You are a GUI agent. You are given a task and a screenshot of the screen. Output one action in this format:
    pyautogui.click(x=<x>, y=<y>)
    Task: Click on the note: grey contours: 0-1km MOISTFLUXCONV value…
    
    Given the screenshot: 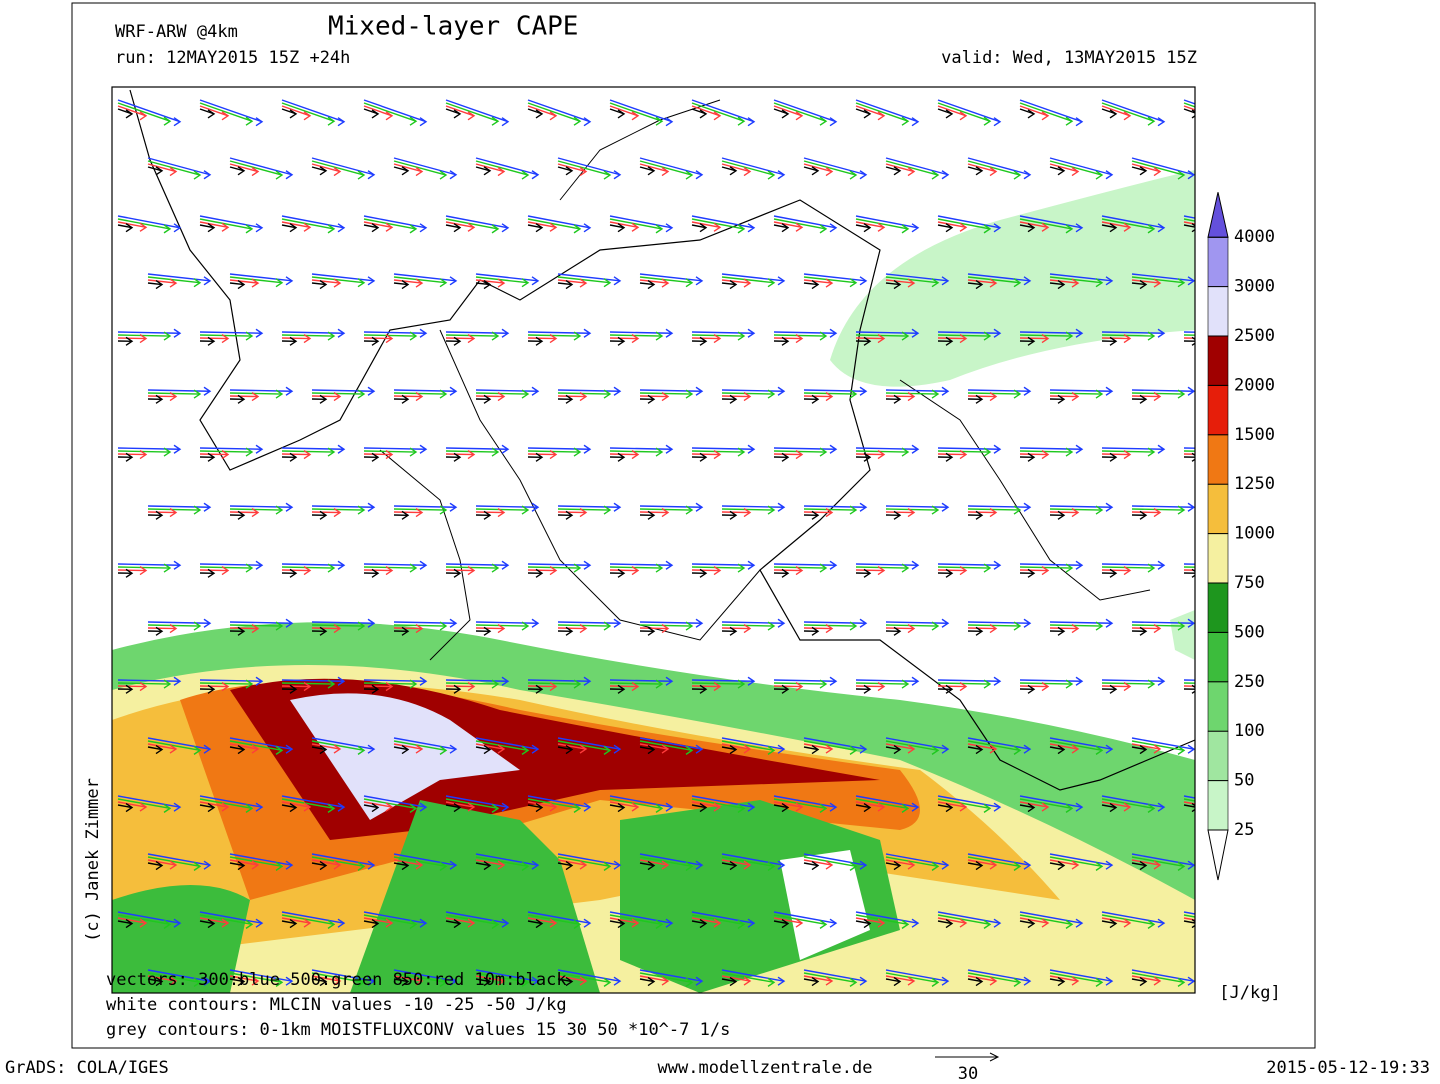 What is the action you would take?
    pyautogui.click(x=418, y=1030)
    